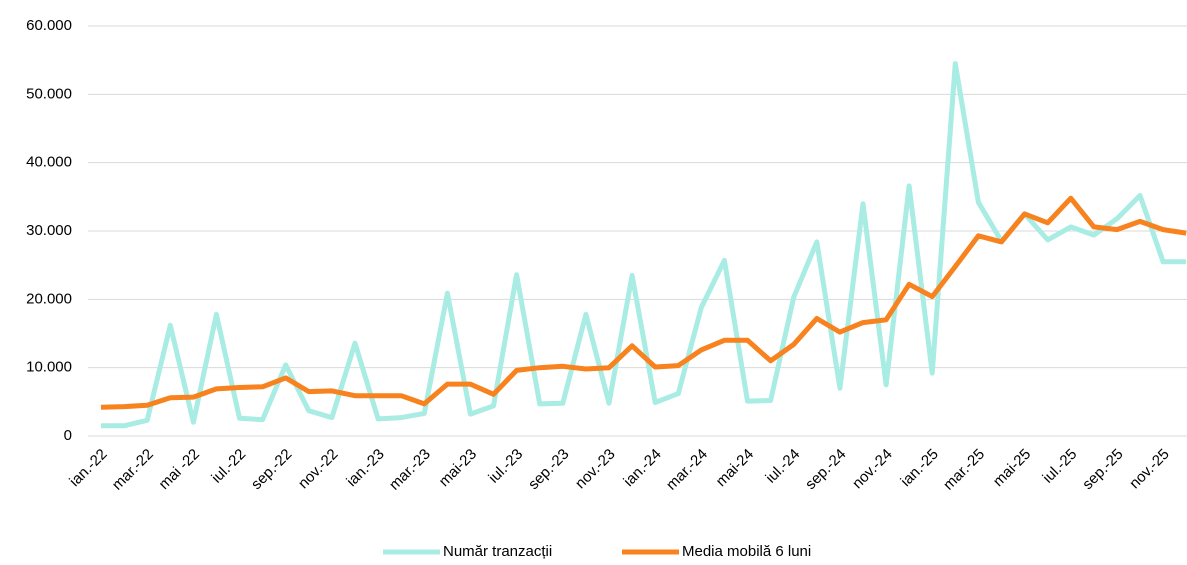 The width and height of the screenshot is (1187, 565). Describe the element at coordinates (595, 469) in the screenshot. I see `x-tick-label: nov.-23` at that location.